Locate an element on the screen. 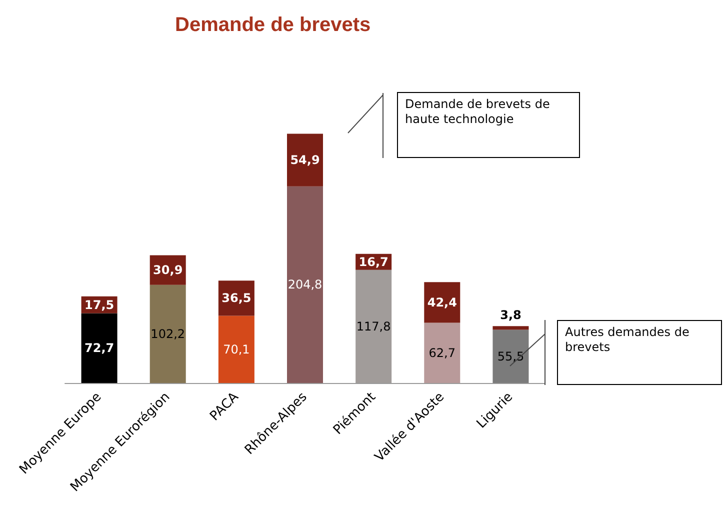  data-label: 16,7 is located at coordinates (373, 261).